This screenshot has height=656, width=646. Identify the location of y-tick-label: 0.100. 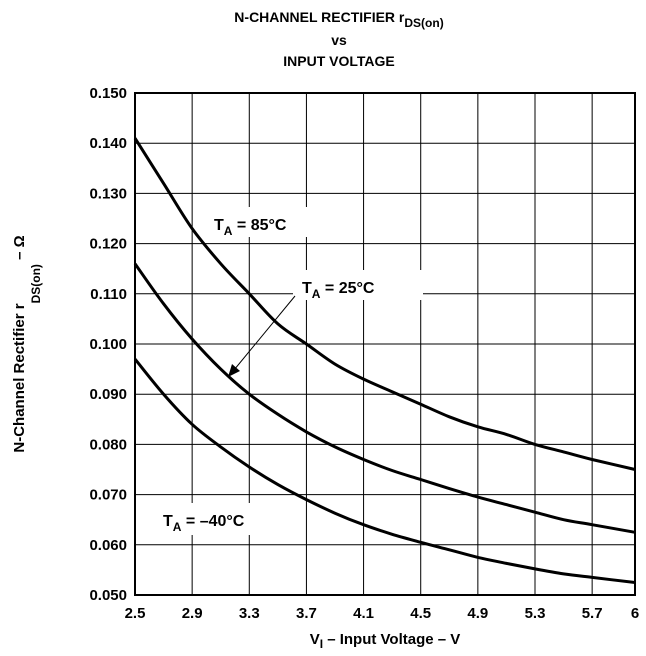
(108, 344).